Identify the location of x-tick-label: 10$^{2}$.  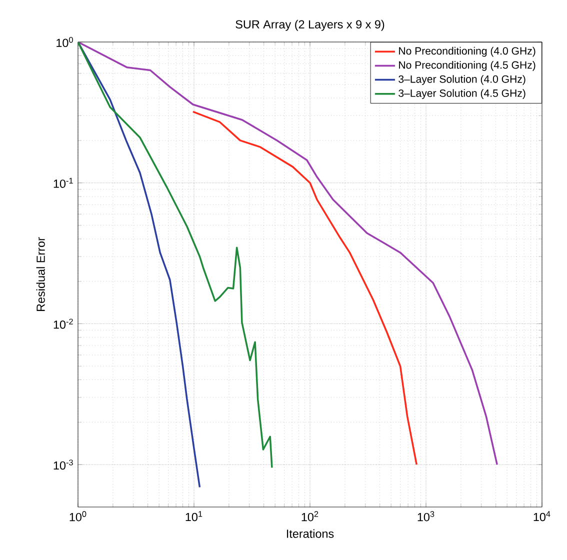
(310, 516).